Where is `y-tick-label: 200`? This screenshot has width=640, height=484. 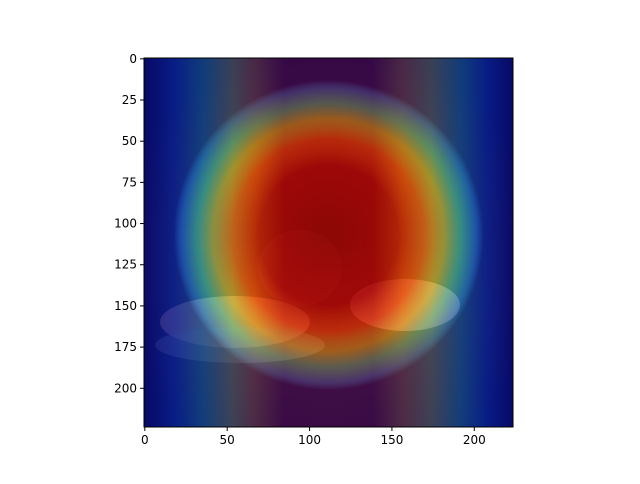 y-tick-label: 200 is located at coordinates (125, 388).